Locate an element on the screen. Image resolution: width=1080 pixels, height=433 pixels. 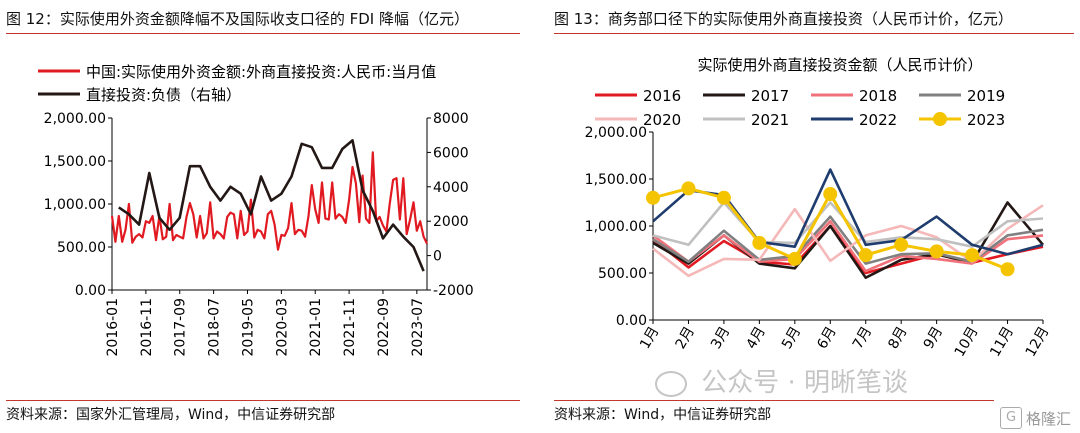
x-tick-label: 12月 is located at coordinates (1038, 342).